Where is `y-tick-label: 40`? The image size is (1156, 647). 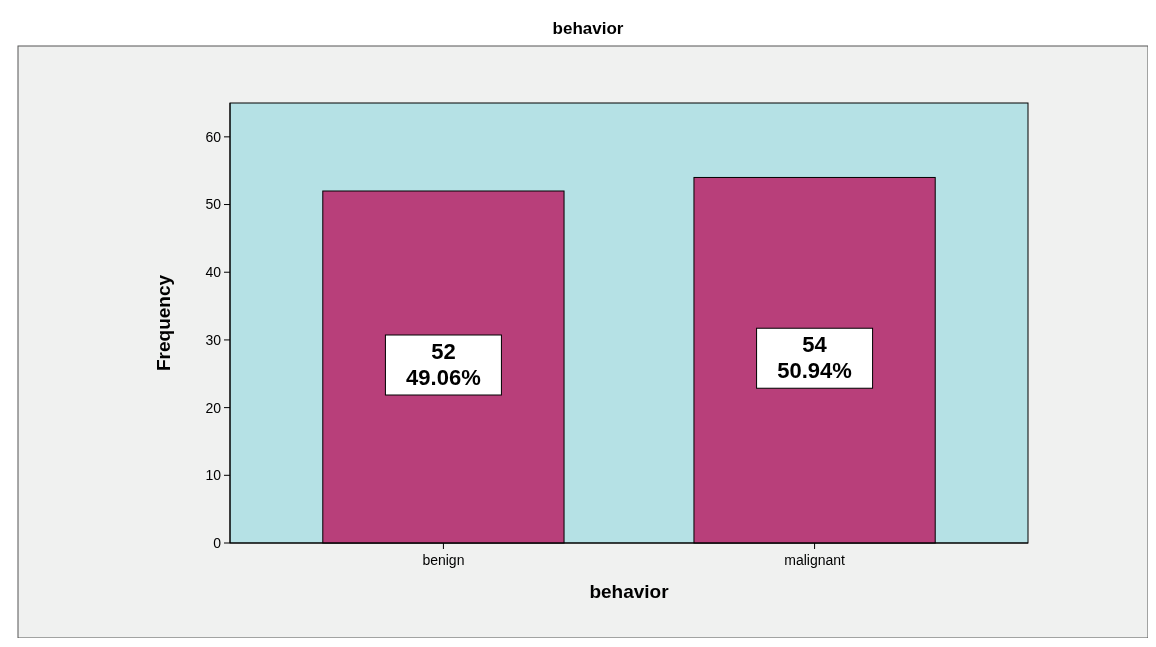
y-tick-label: 40 is located at coordinates (213, 272).